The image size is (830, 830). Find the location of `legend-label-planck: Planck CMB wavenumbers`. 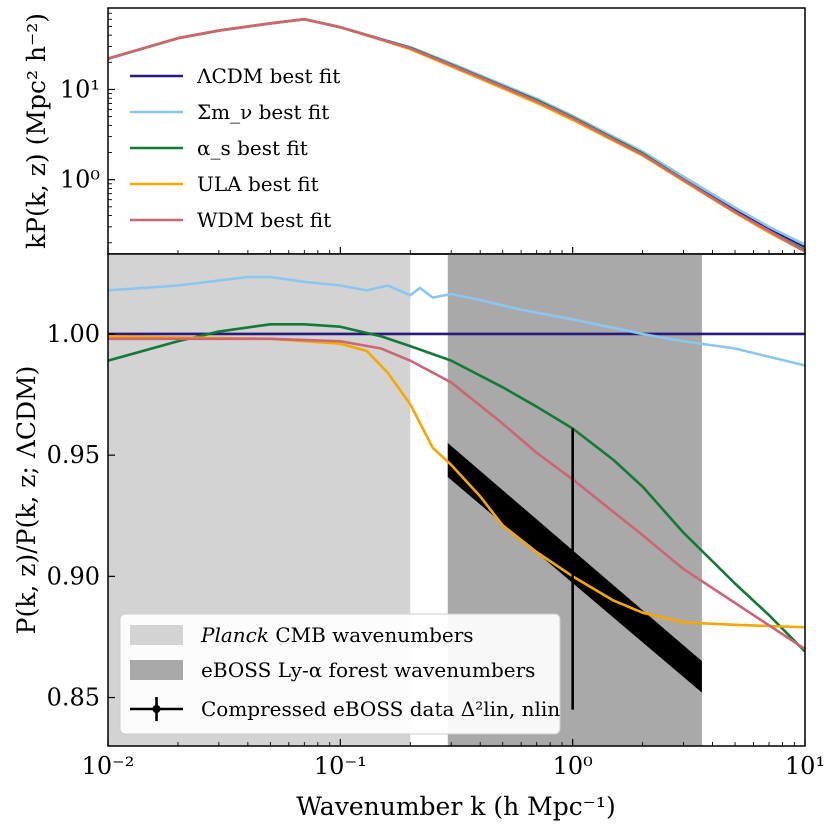

legend-label-planck: Planck CMB wavenumbers is located at coordinates (337, 635).